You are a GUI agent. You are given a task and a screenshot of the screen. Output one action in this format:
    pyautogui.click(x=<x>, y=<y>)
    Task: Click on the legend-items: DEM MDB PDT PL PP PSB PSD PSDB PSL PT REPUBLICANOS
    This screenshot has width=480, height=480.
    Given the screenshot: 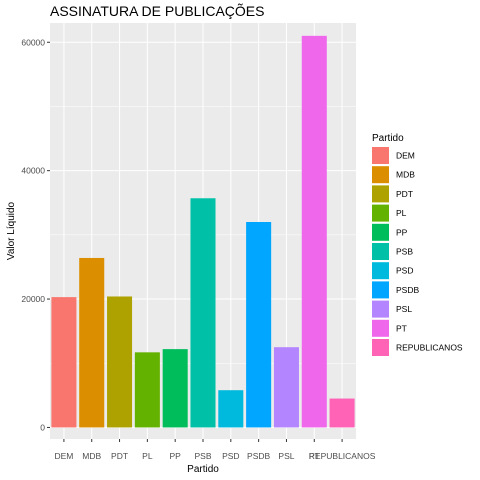 What is the action you would take?
    pyautogui.click(x=417, y=251)
    